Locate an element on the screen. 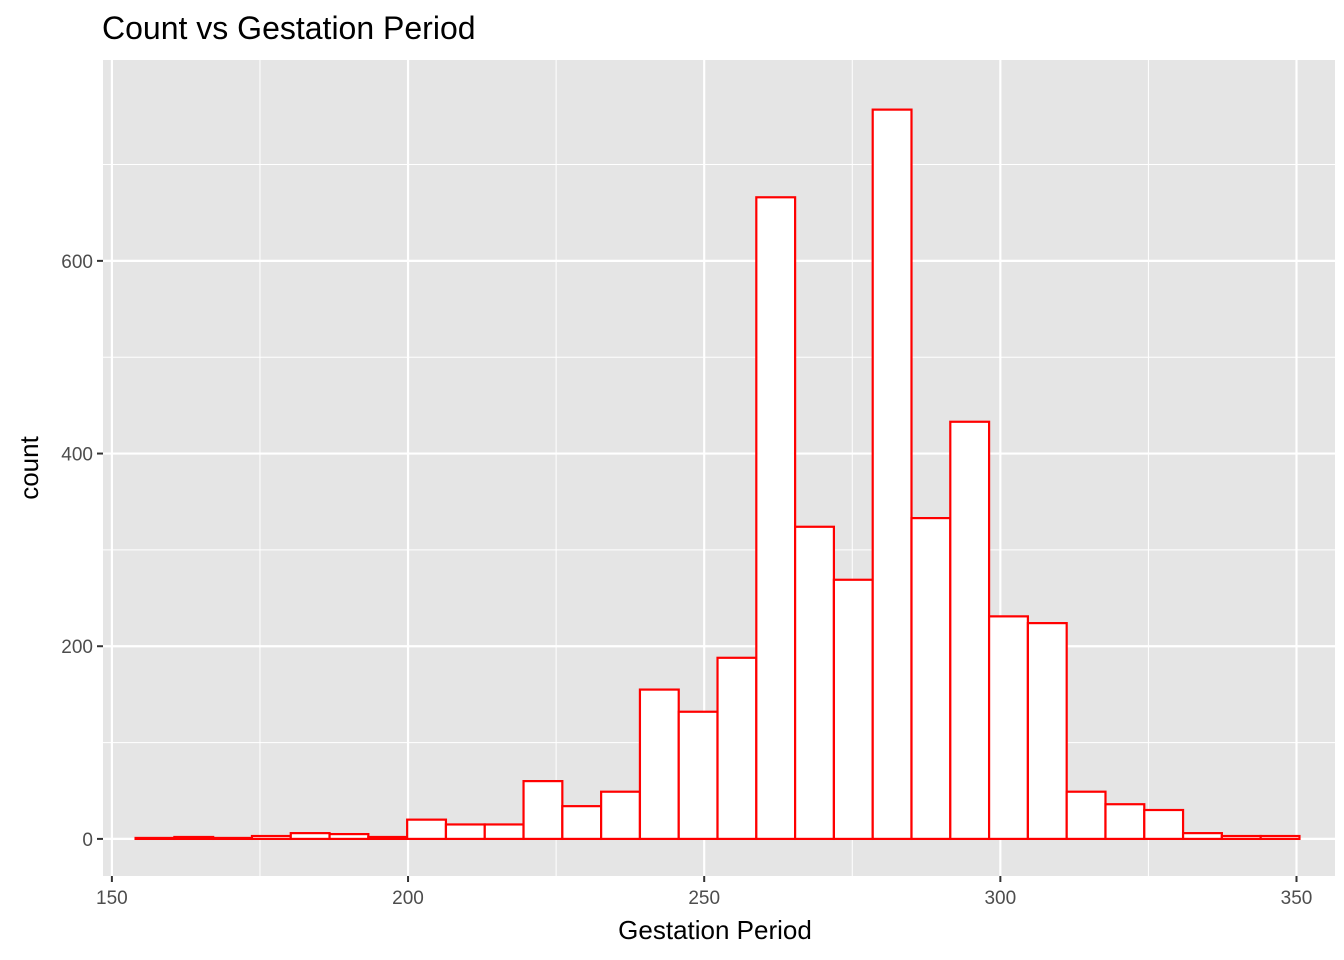  x-axis: 150 200 250 300 350 is located at coordinates (704, 892).